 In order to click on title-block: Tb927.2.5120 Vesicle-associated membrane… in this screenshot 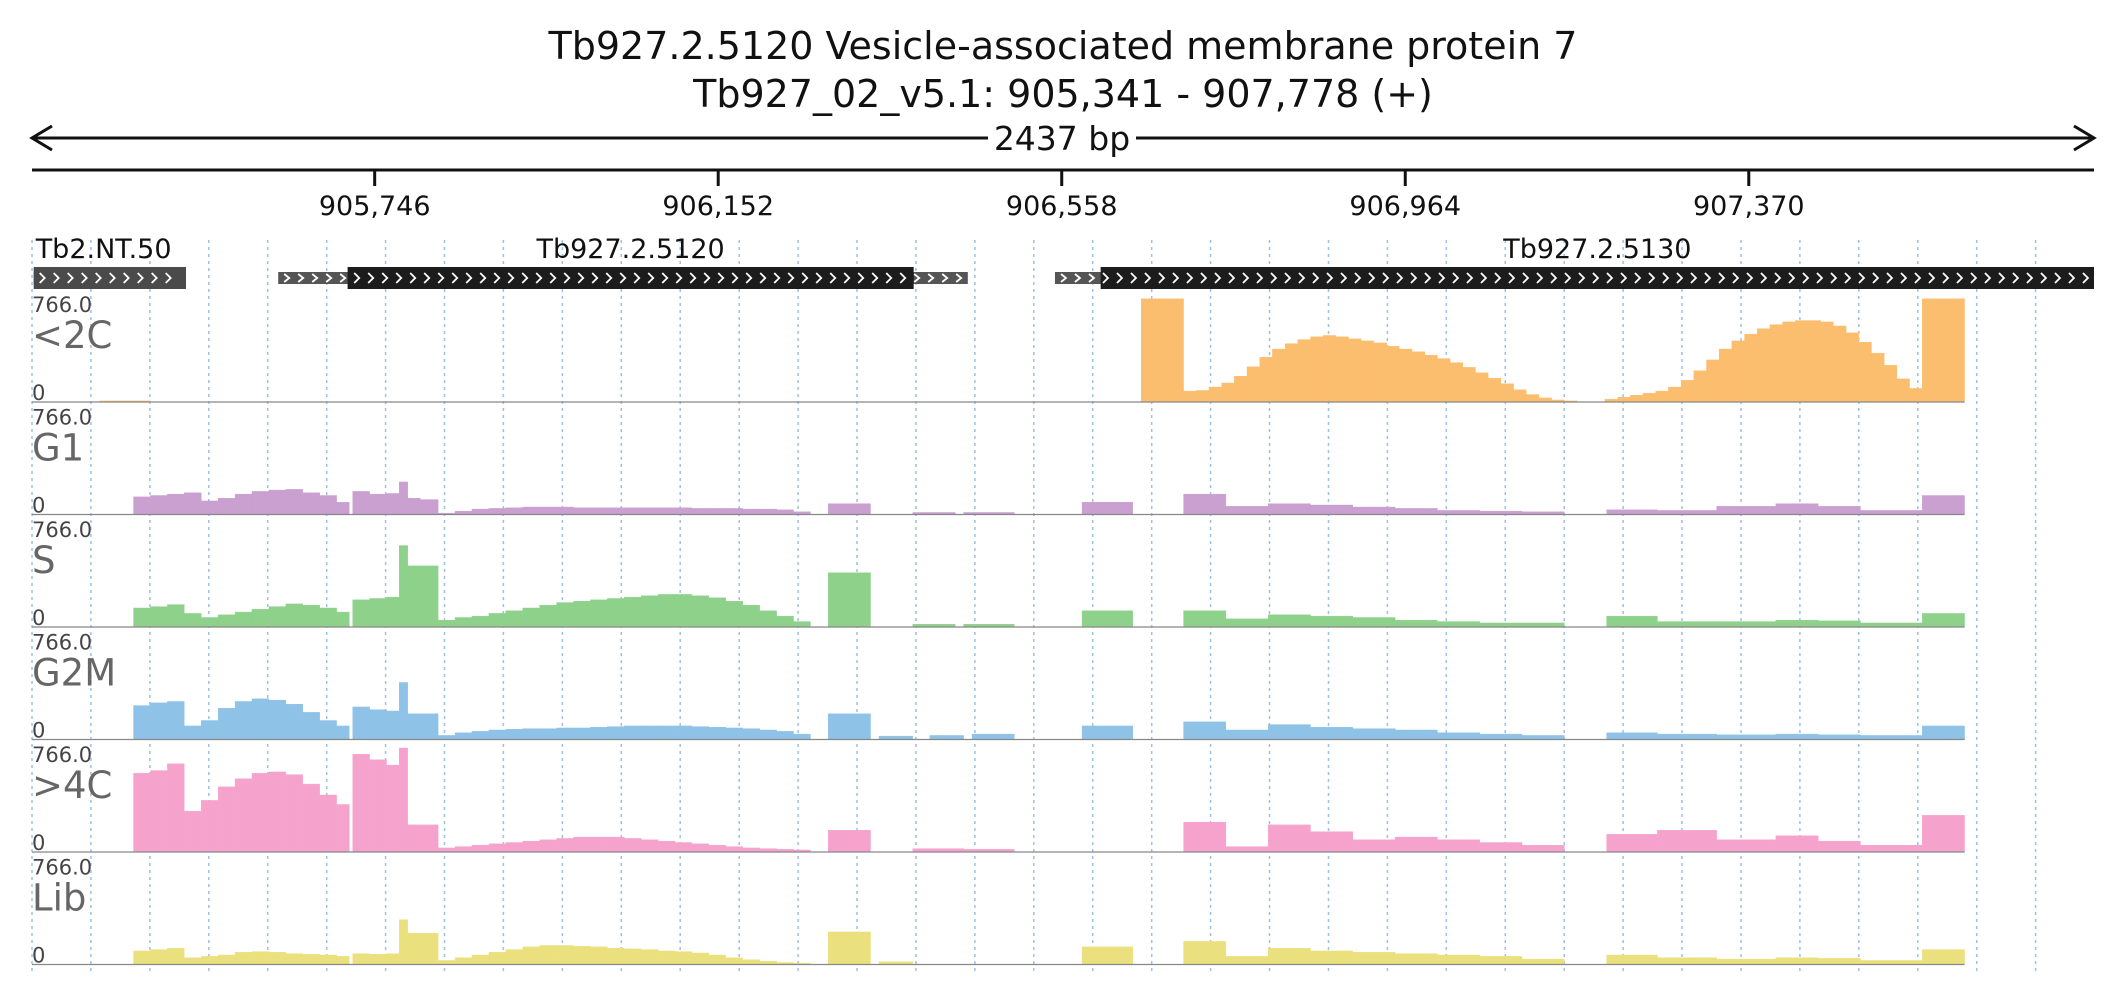, I will do `click(1063, 70)`.